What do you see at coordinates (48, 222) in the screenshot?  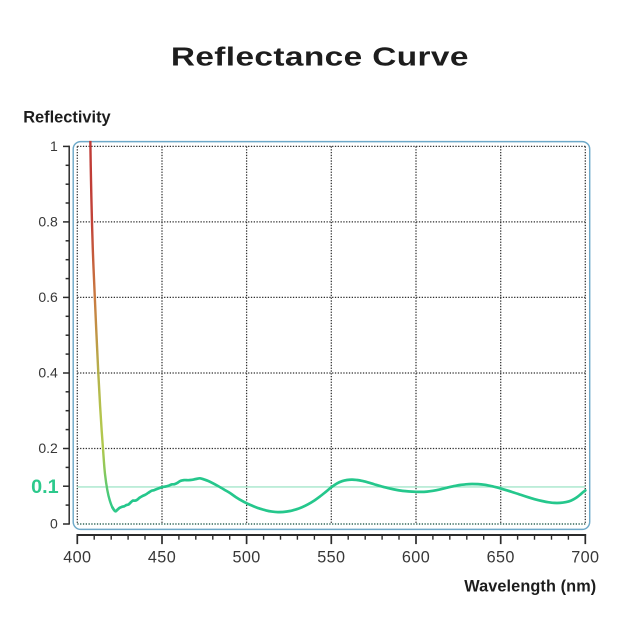 I see `svg-text: 0.8` at bounding box center [48, 222].